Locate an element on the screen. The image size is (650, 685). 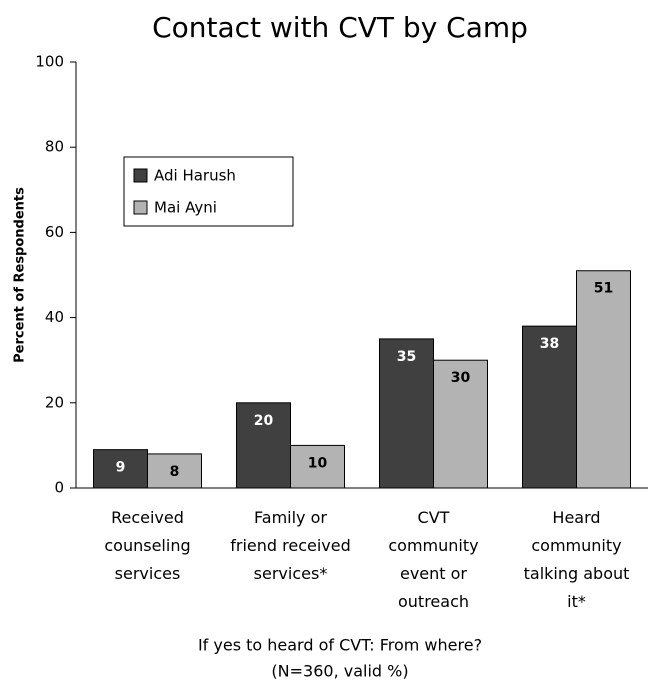
x-tick-label: Received counseling services is located at coordinates (147, 545).